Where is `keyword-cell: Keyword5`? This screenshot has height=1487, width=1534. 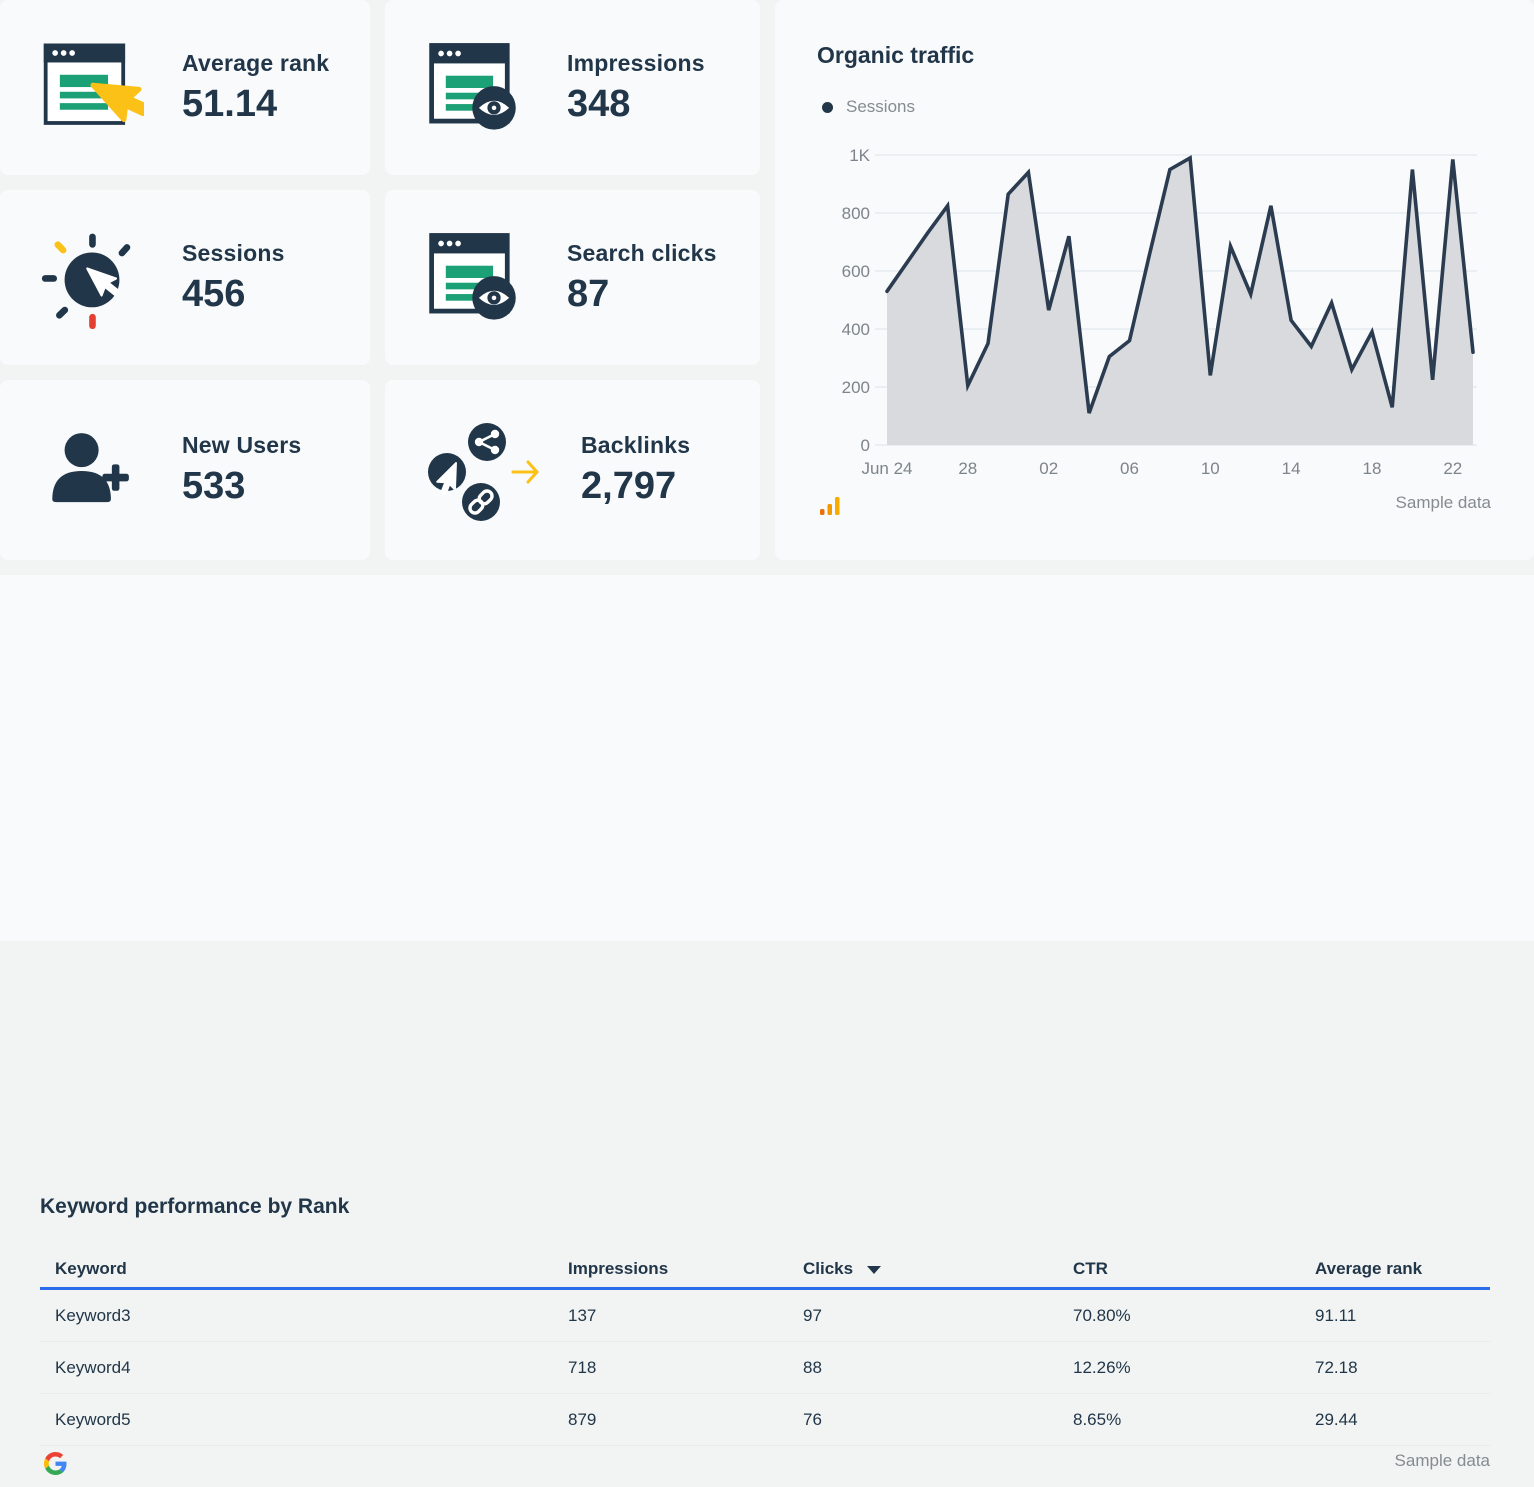 keyword-cell: Keyword5 is located at coordinates (93, 1419).